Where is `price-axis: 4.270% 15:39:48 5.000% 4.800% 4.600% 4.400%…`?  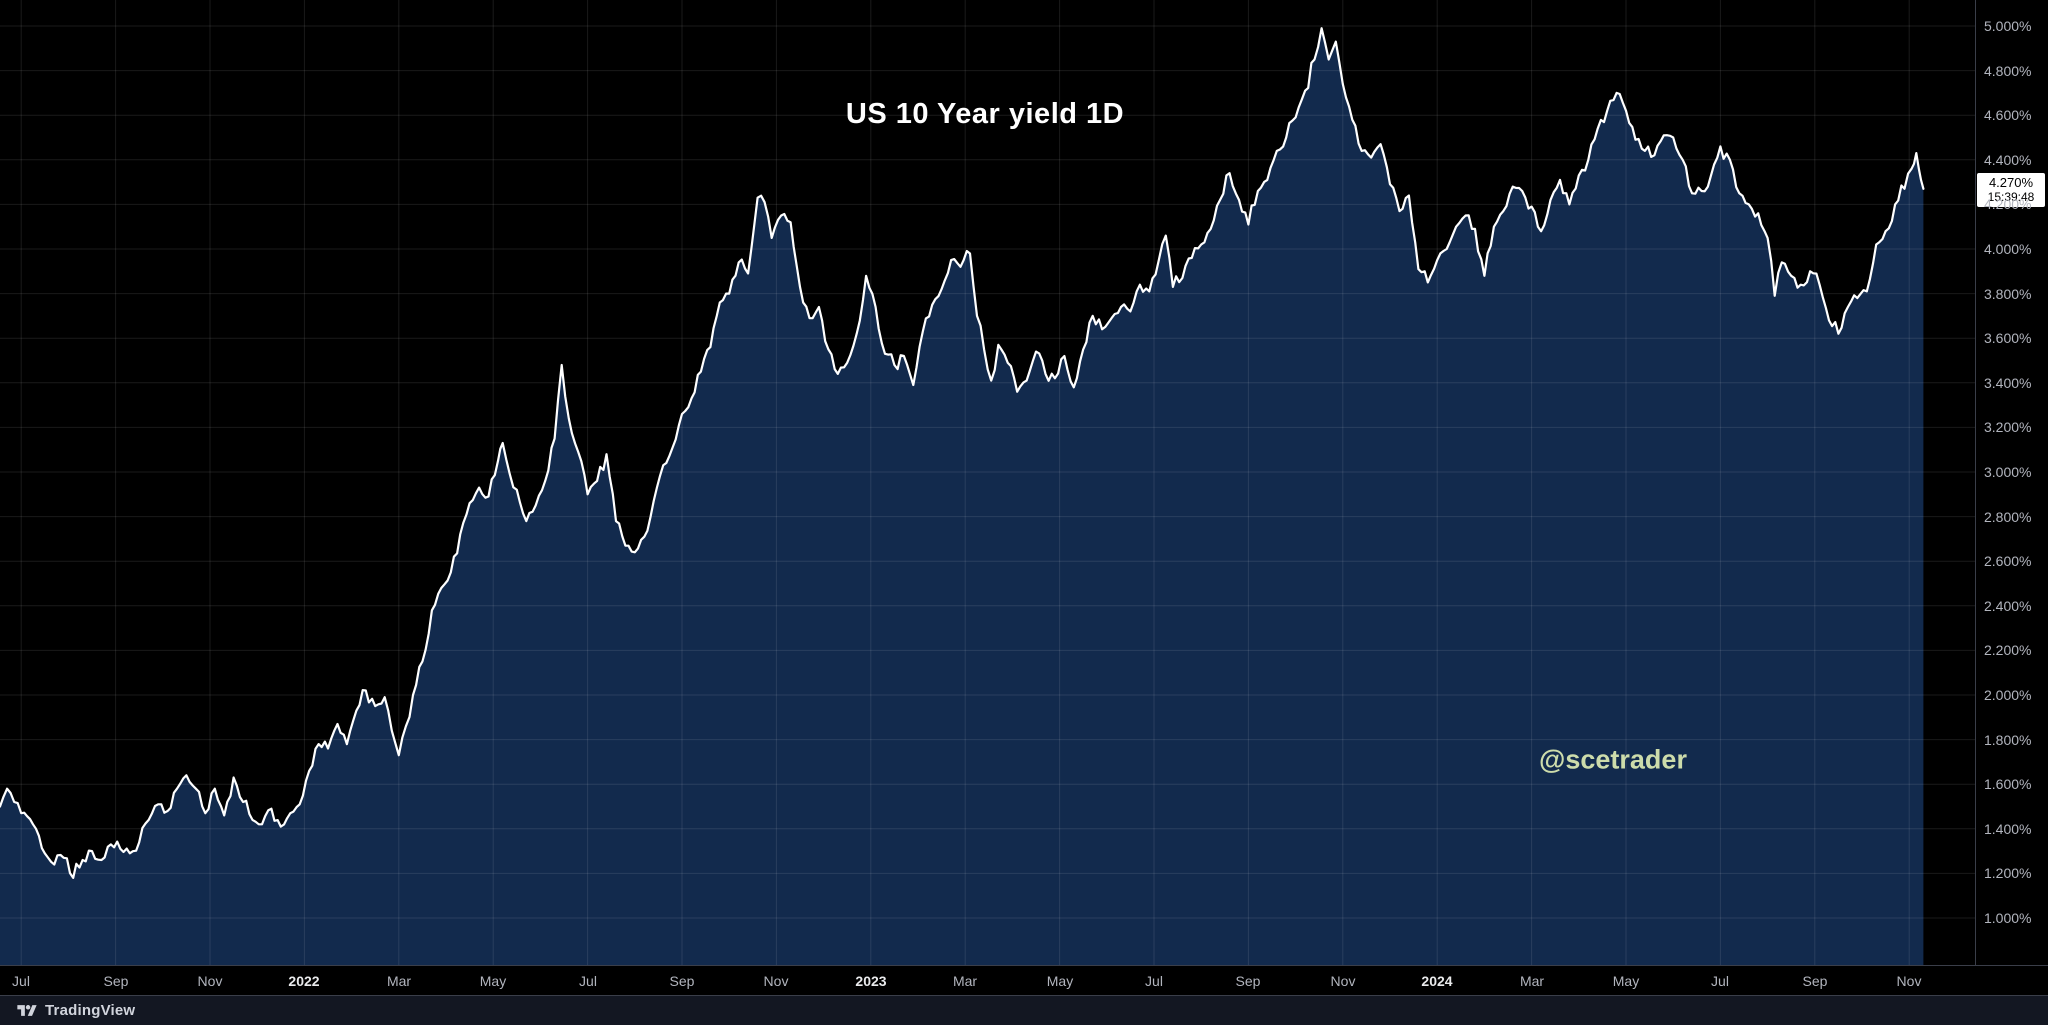 price-axis: 4.270% 15:39:48 5.000% 4.800% 4.600% 4.400%… is located at coordinates (2011, 482).